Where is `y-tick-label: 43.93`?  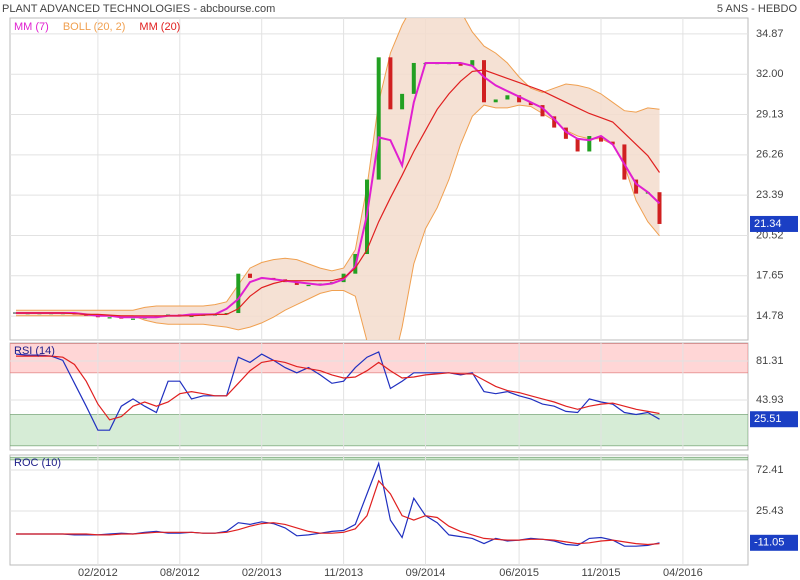
y-tick-label: 43.93 is located at coordinates (770, 400).